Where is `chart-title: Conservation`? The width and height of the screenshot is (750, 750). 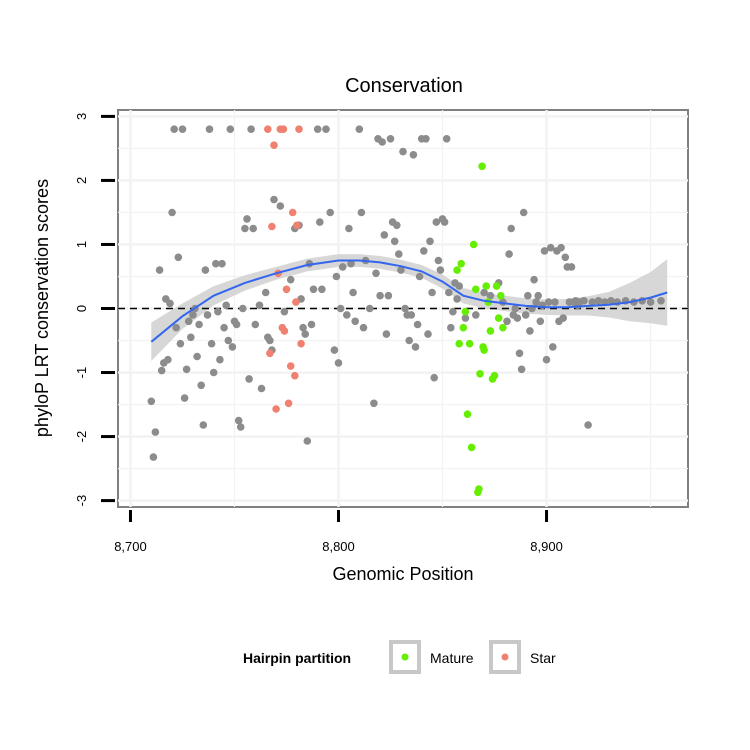 chart-title: Conservation is located at coordinates (404, 86).